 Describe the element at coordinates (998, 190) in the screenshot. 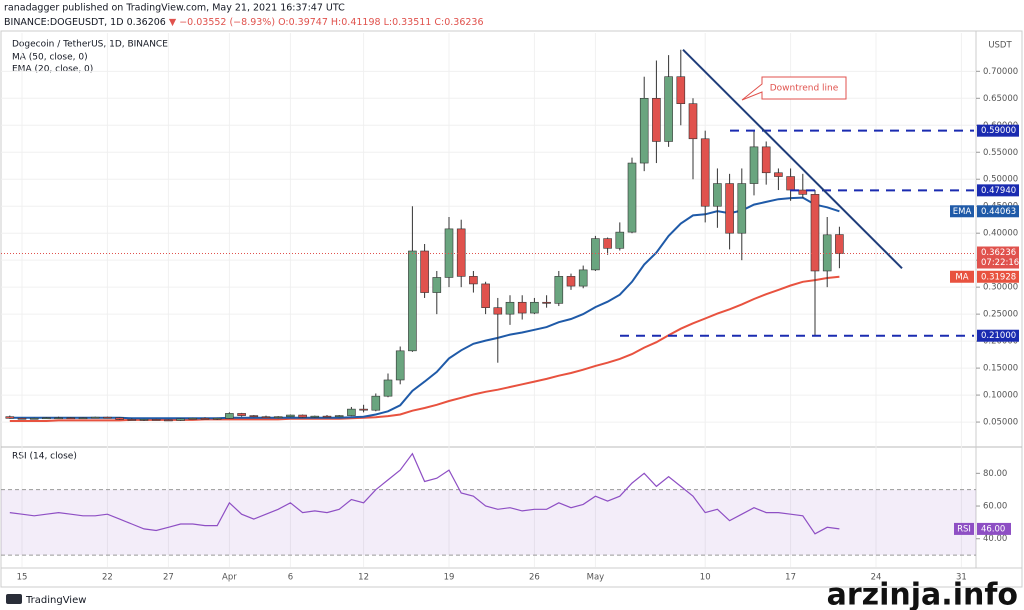

I see `level-tag` at that location.